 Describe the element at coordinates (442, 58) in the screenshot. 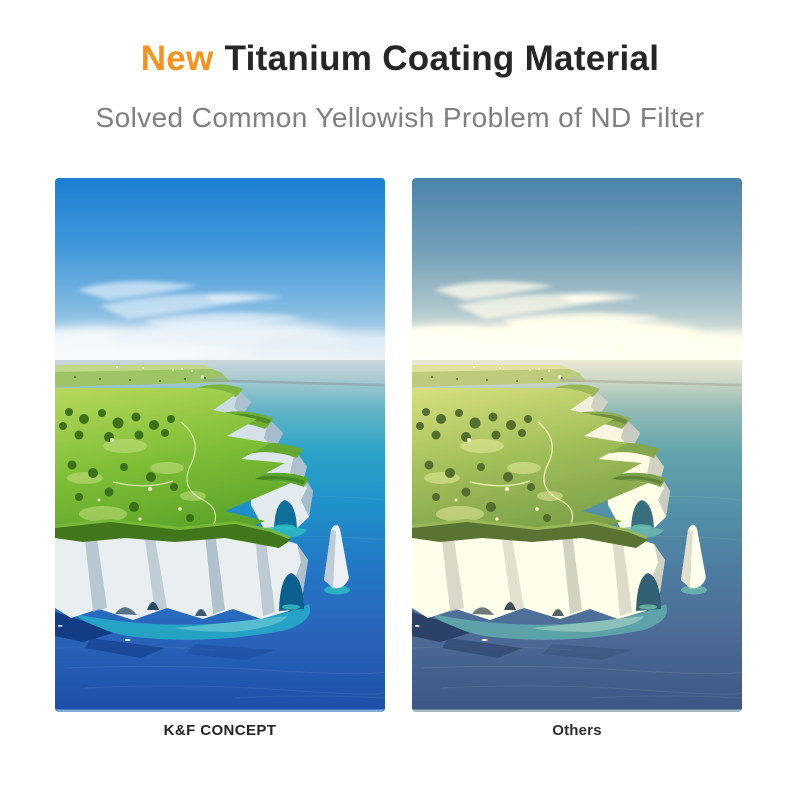

I see `title-text: Titanium Coating Material` at that location.